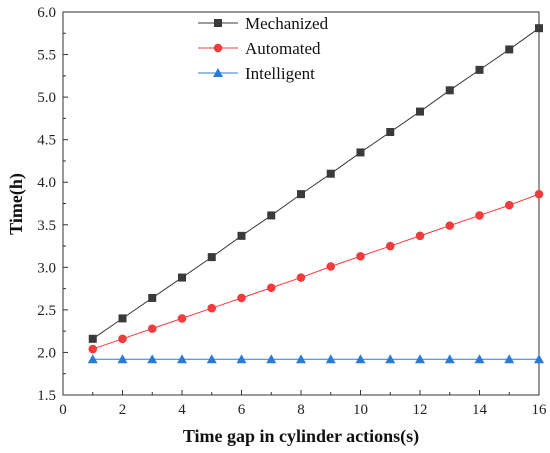  What do you see at coordinates (46, 396) in the screenshot?
I see `y-tick-label: 1.5` at bounding box center [46, 396].